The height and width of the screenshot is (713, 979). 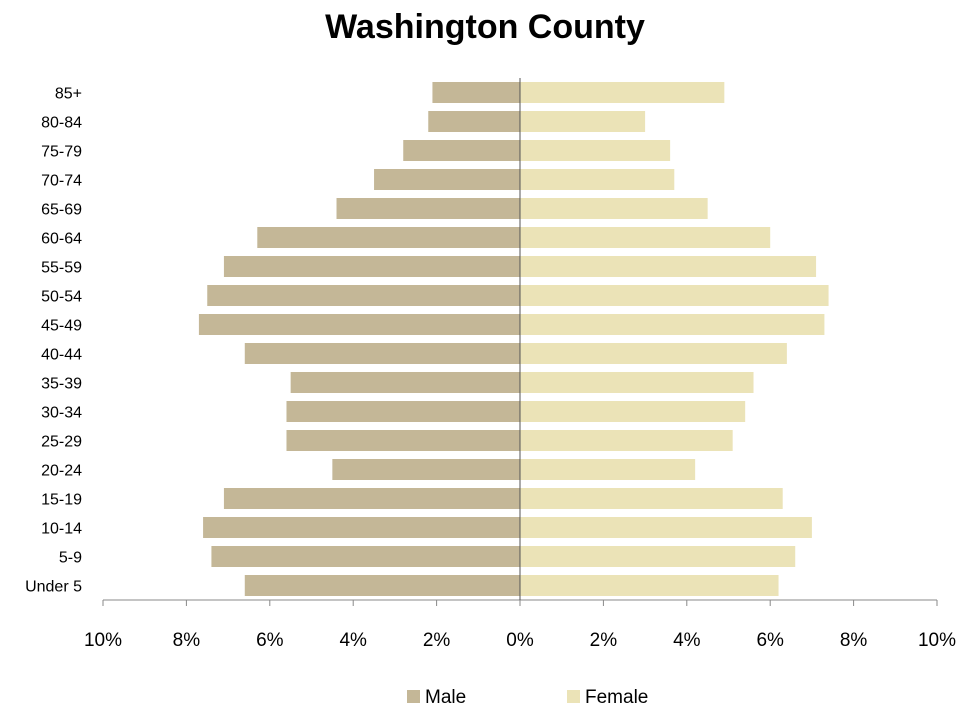 What do you see at coordinates (61, 210) in the screenshot?
I see `category-label: 65-69` at bounding box center [61, 210].